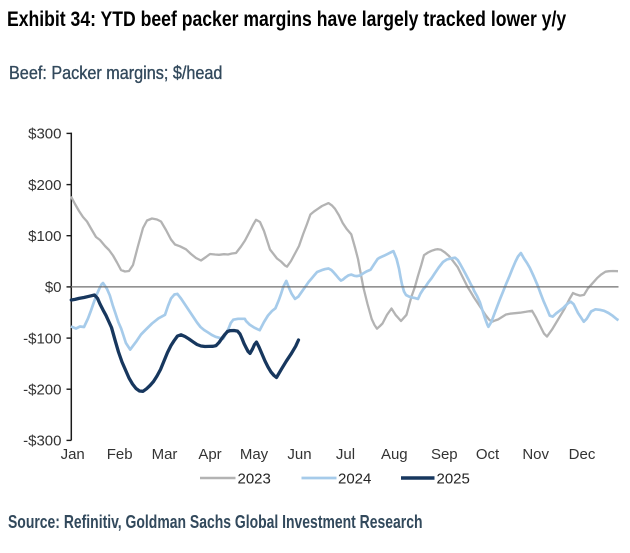 This screenshot has height=553, width=630. I want to click on svg-text: Jan, so click(73, 454).